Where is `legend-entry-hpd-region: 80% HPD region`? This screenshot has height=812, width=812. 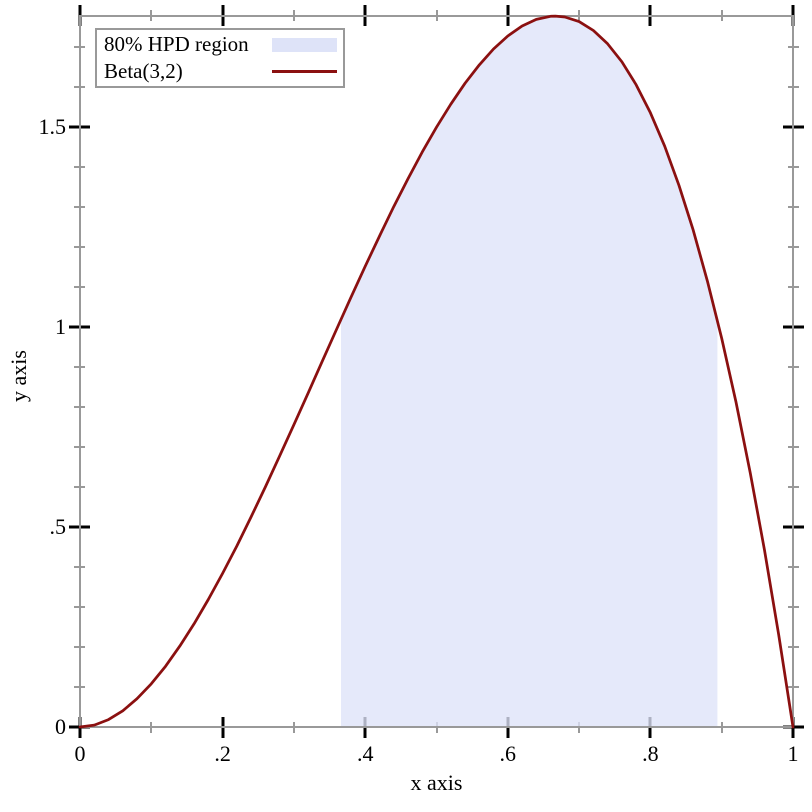 legend-entry-hpd-region: 80% HPD region is located at coordinates (220, 44).